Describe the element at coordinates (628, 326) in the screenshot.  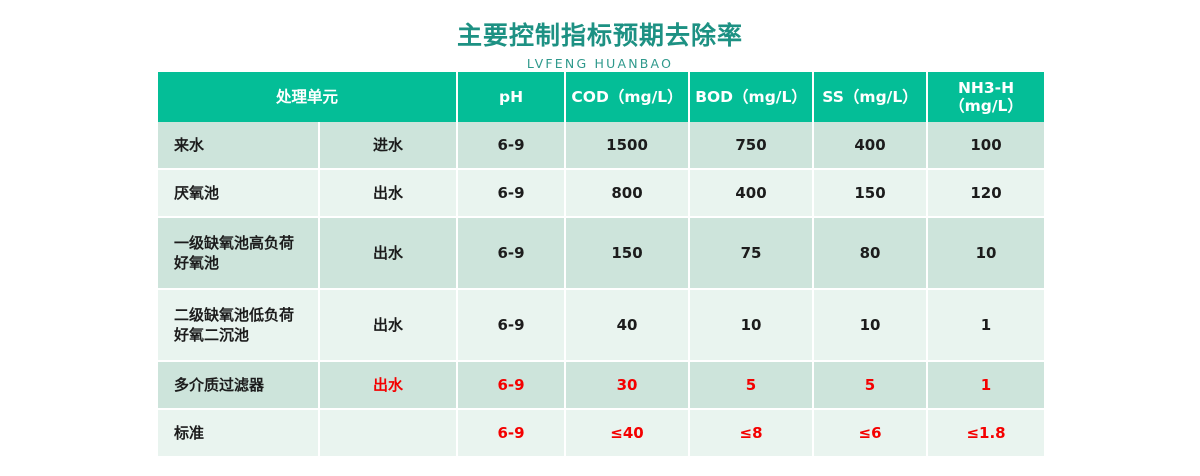
I see `cell-cod: 40` at that location.